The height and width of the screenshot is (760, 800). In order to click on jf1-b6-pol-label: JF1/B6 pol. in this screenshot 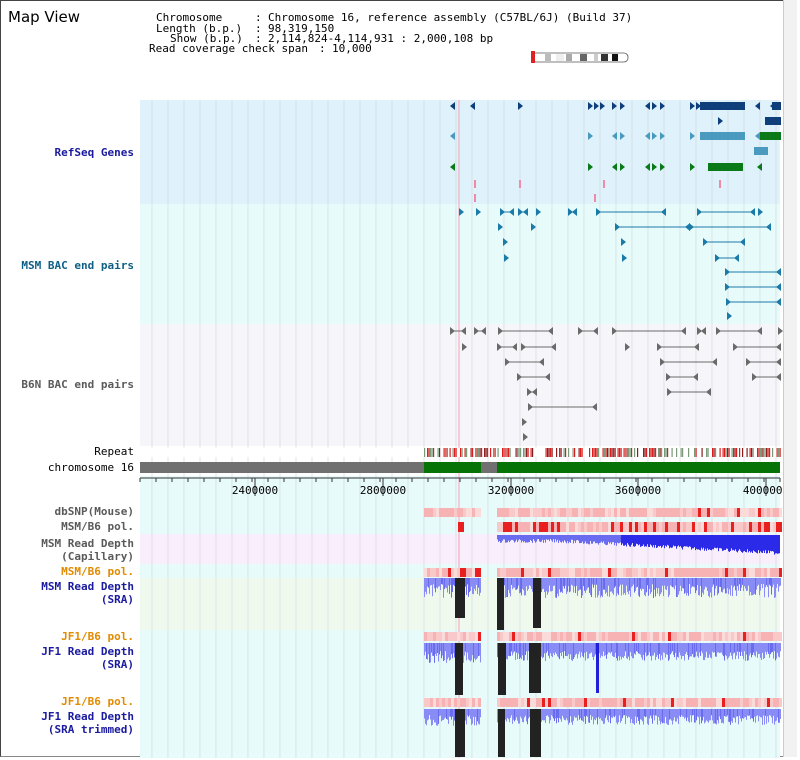, I will do `click(97, 636)`.